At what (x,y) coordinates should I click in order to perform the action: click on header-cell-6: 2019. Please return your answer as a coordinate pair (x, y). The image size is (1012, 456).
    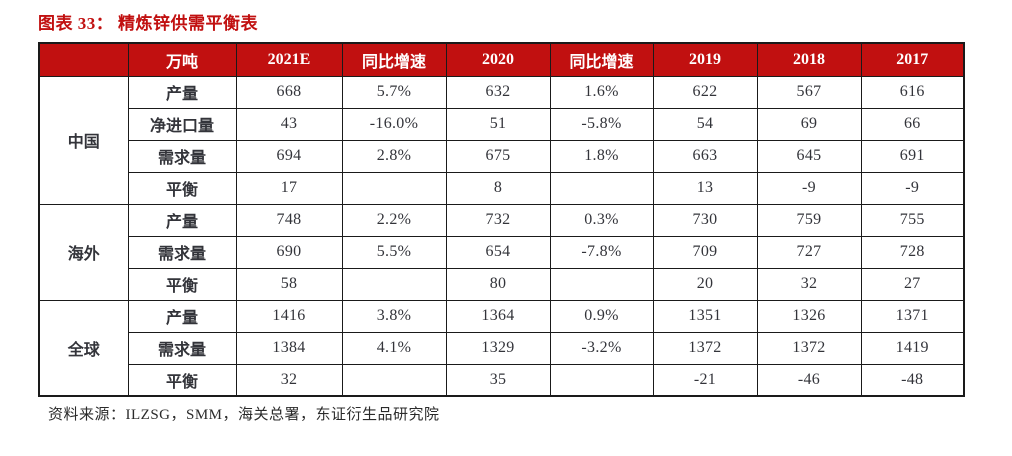
    Looking at the image, I should click on (705, 59).